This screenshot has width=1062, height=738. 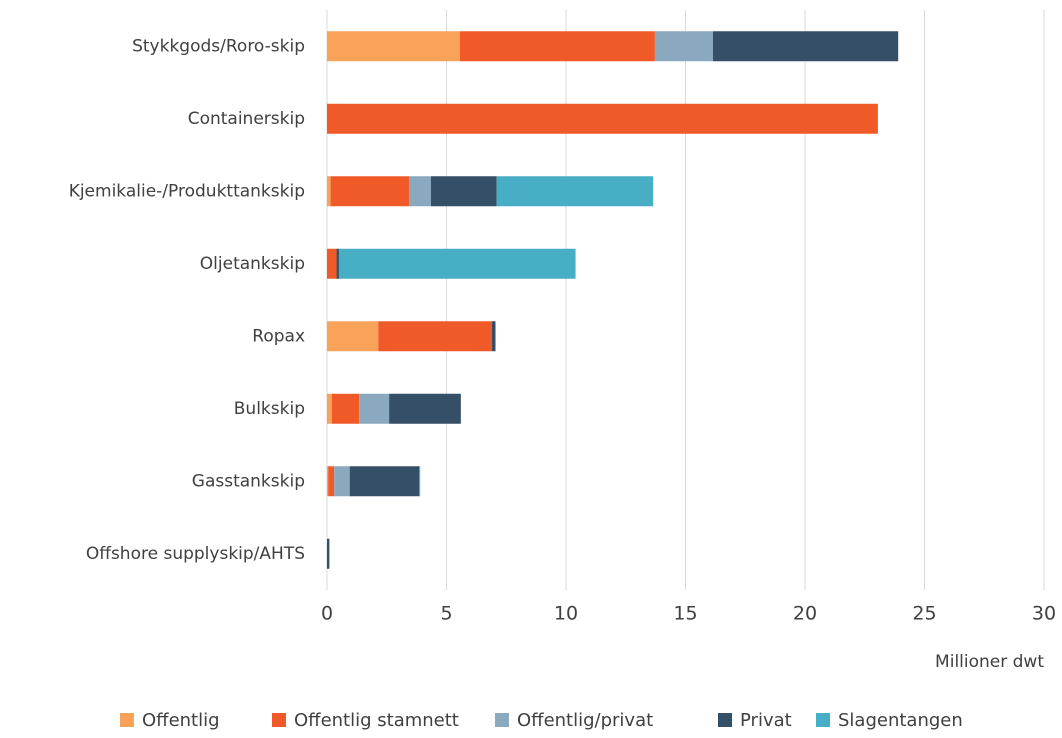 What do you see at coordinates (269, 409) in the screenshot?
I see `y-tick-label: Bulkskip` at bounding box center [269, 409].